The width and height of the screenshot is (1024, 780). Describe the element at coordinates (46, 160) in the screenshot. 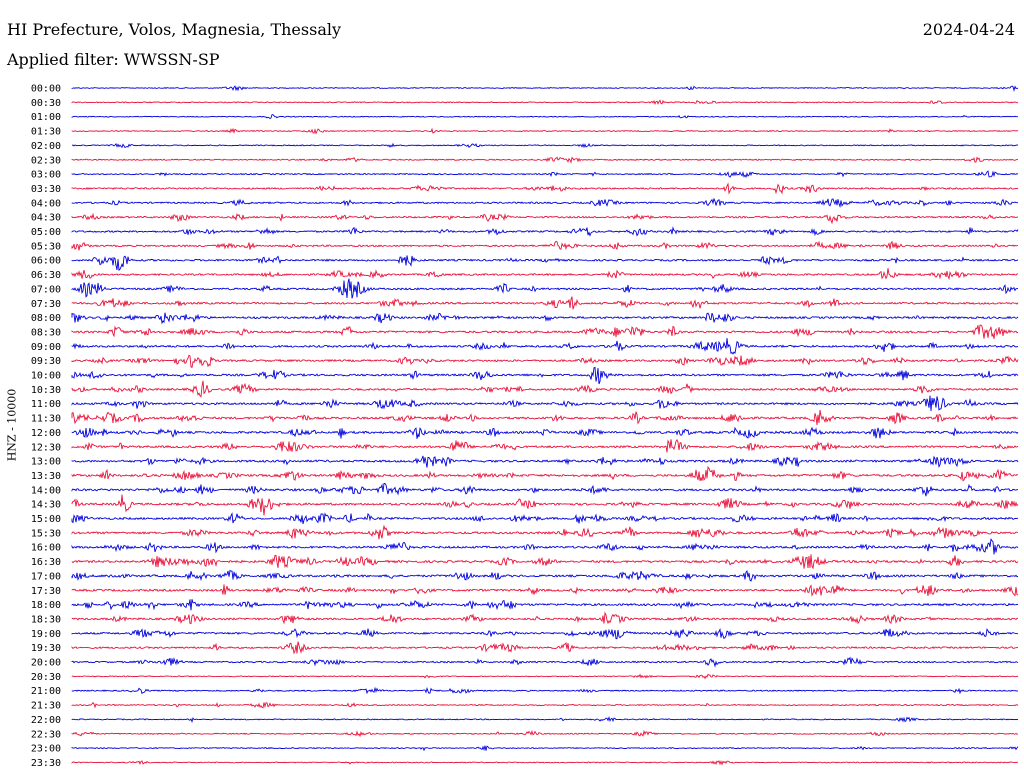

I see `row-time-label: 02:30` at that location.